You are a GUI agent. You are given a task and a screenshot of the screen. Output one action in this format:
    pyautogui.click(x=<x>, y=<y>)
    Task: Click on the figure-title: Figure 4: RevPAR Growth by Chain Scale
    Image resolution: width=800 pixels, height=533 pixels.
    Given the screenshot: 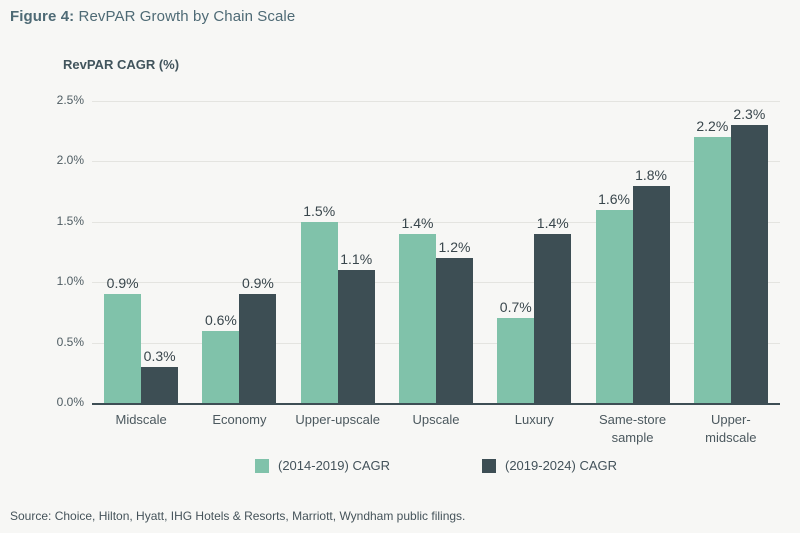 What is the action you would take?
    pyautogui.click(x=152, y=16)
    